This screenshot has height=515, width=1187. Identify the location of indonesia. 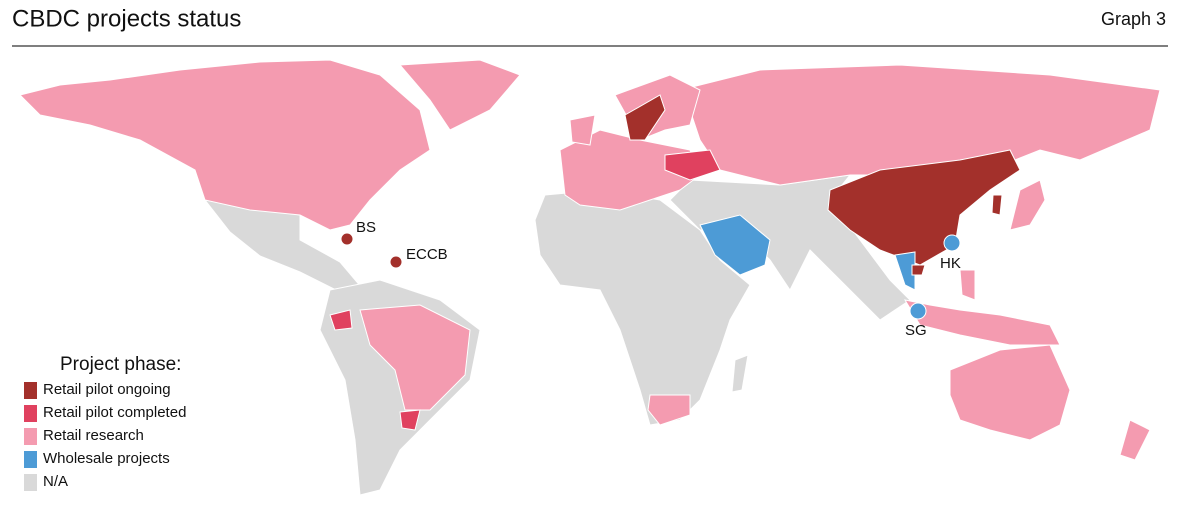
(982, 322).